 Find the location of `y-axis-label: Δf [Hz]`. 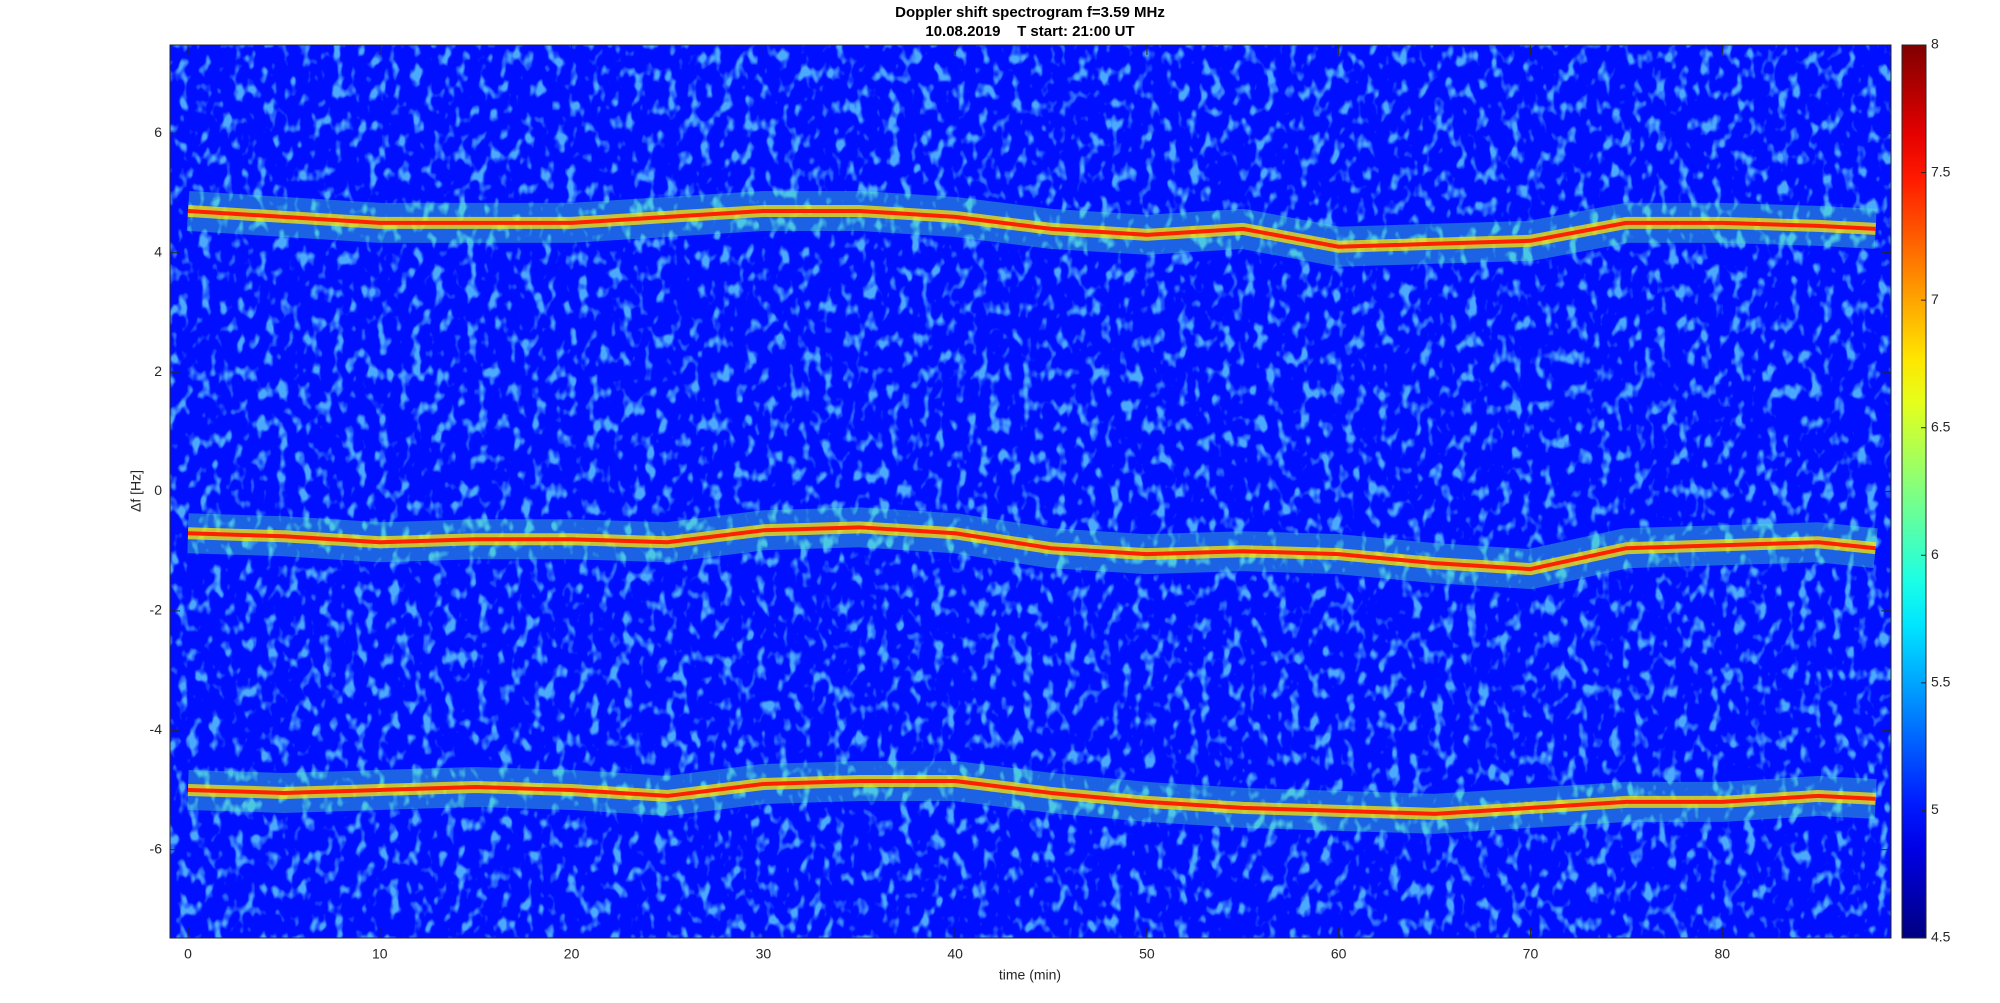

y-axis-label: Δf [Hz] is located at coordinates (136, 491).